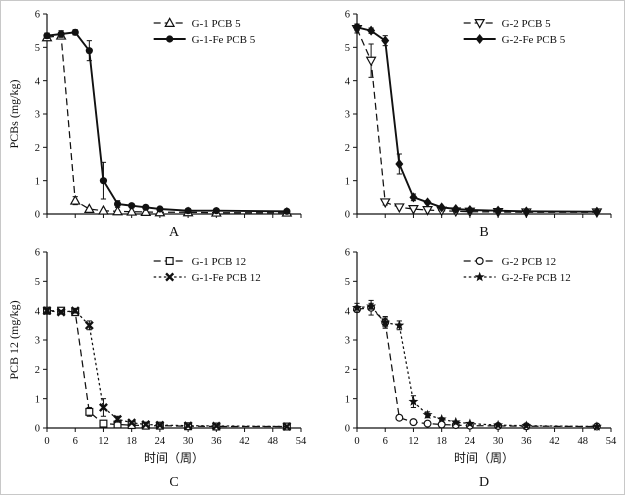  Describe the element at coordinates (174, 232) in the screenshot. I see `svg-text: A` at that location.